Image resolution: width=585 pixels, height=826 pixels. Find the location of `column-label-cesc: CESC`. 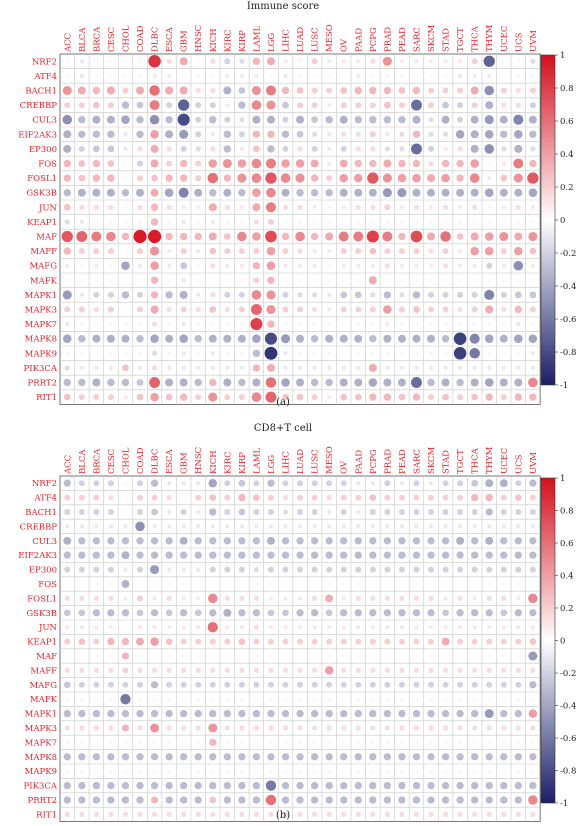

column-label-cesc: CESC is located at coordinates (112, 461).